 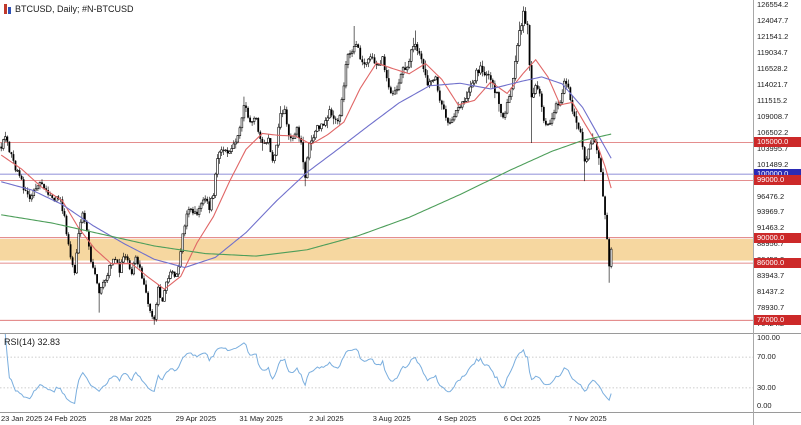 I want to click on axis-separator, so click(x=753, y=212).